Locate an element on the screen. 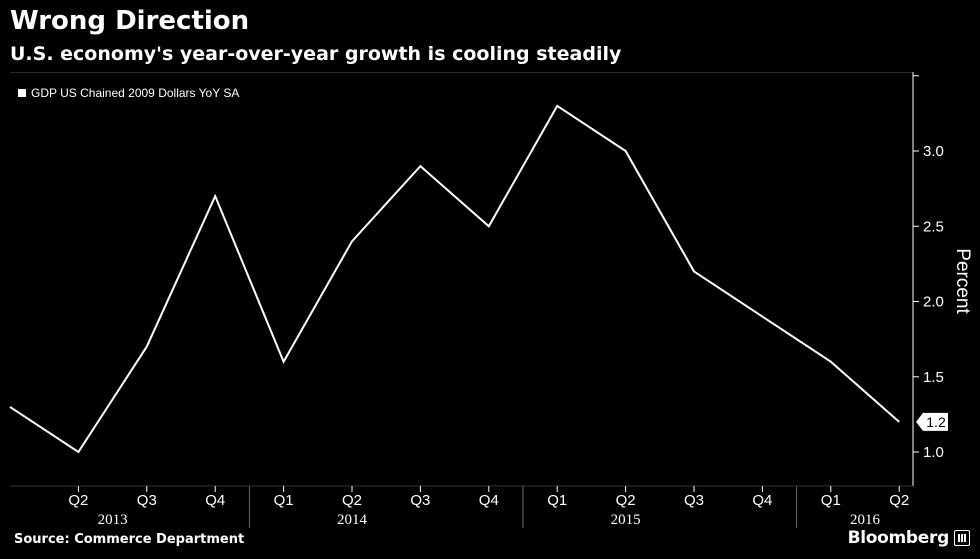 The width and height of the screenshot is (980, 559). source-note: Source: Commerce Department is located at coordinates (129, 539).